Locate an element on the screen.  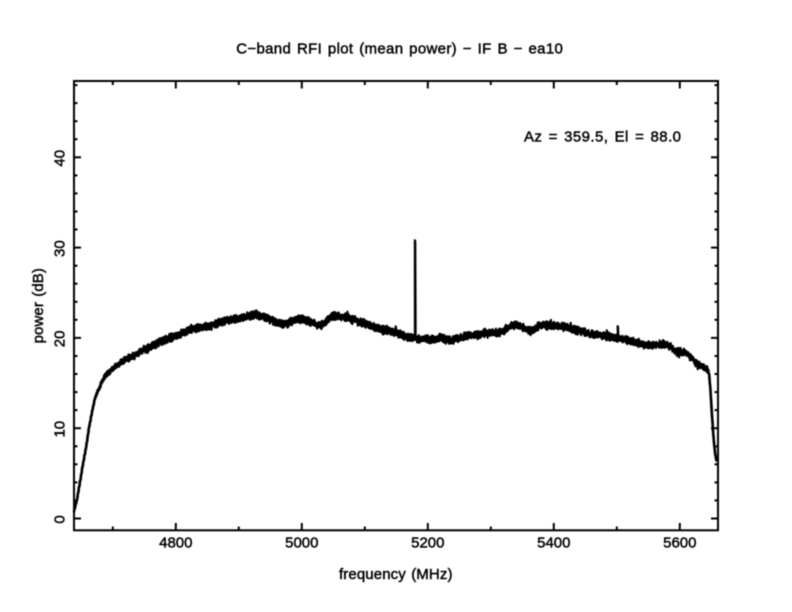
svg-text: 10 is located at coordinates (59, 429).